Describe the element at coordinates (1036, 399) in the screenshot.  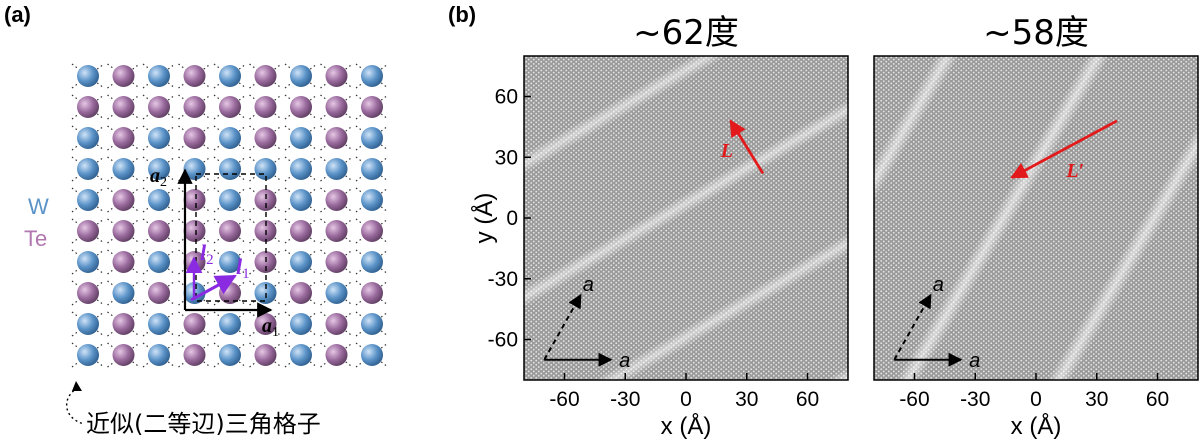
I see `x-tick-label: 0` at that location.